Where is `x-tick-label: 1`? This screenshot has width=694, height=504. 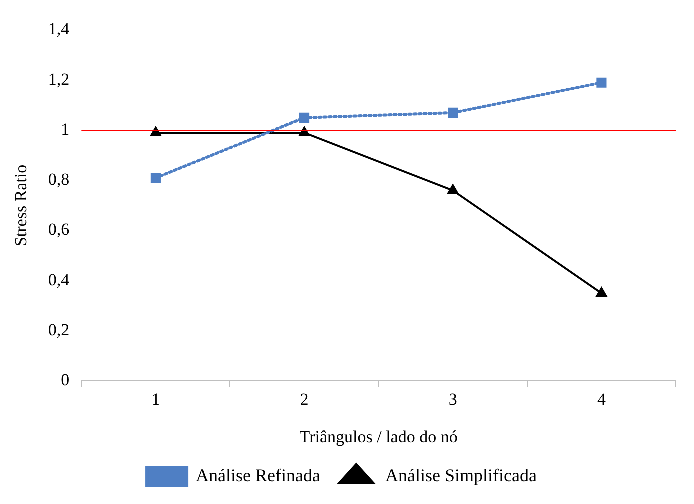
x-tick-label: 1 is located at coordinates (156, 399).